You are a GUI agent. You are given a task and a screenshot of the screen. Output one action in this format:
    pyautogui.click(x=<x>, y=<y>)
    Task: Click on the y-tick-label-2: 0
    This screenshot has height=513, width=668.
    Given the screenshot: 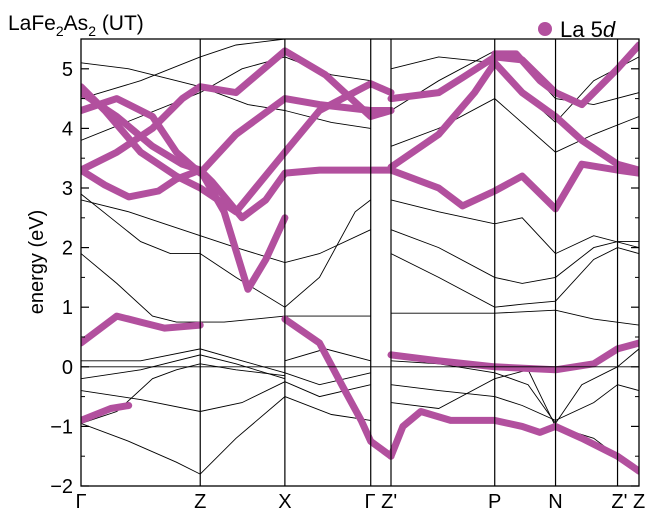 What is the action you would take?
    pyautogui.click(x=67, y=368)
    